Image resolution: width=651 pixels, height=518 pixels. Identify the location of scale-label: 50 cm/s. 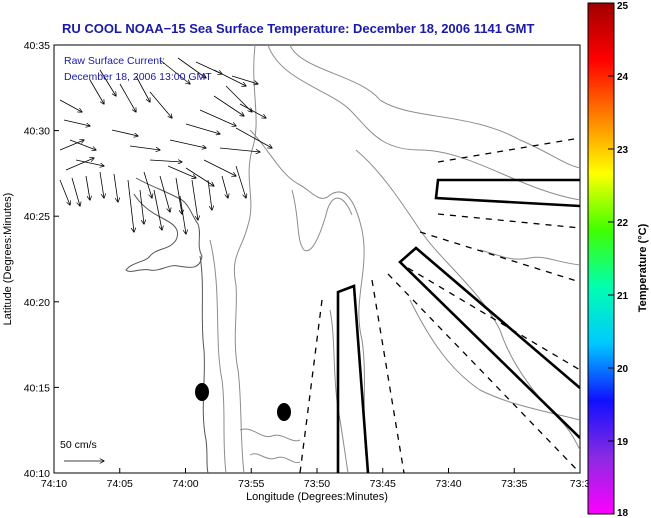
(78, 445).